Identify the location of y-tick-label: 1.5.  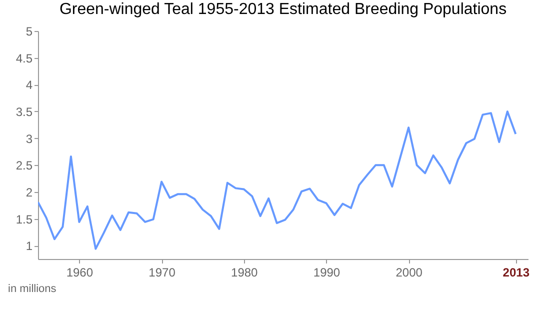
(24, 219).